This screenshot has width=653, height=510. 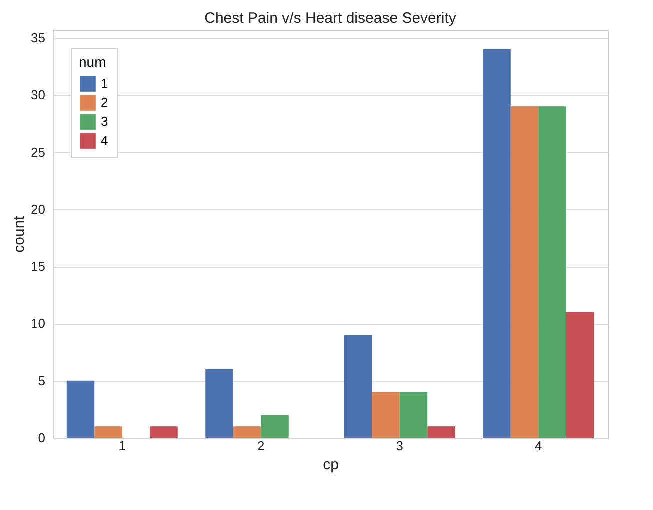 What do you see at coordinates (330, 18) in the screenshot?
I see `chart-title: Chest Pain v/s Heart disease Severity` at bounding box center [330, 18].